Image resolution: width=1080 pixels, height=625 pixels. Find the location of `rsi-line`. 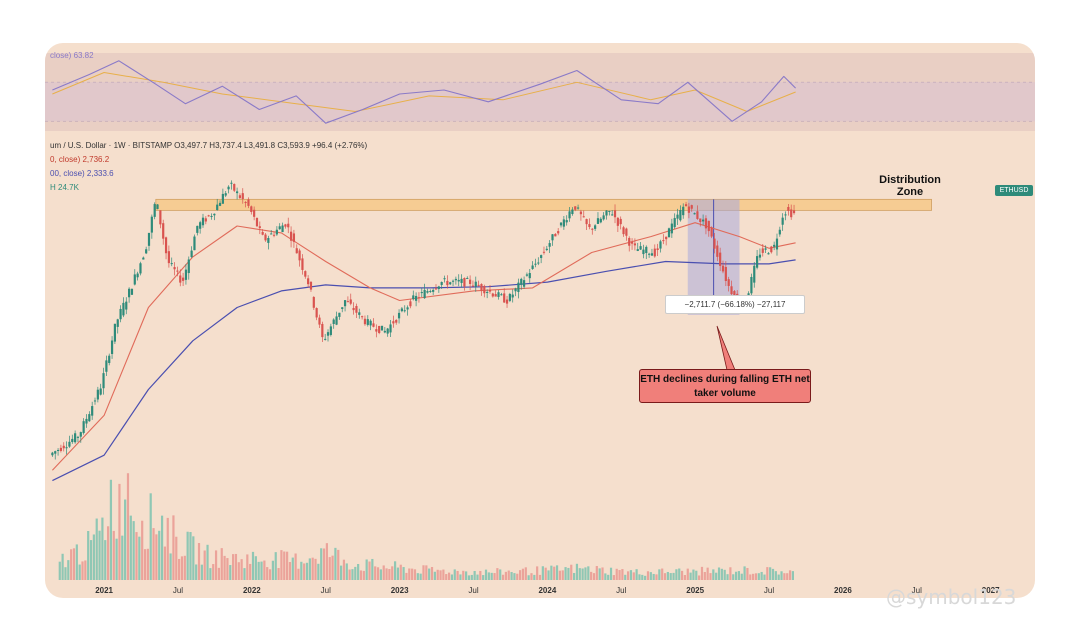

rsi-line is located at coordinates (424, 92).